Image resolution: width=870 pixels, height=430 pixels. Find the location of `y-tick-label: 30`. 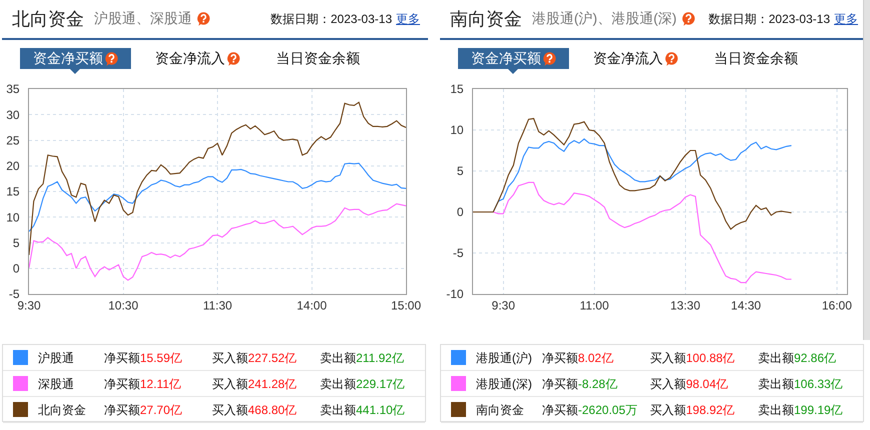

y-tick-label: 30 is located at coordinates (13, 115).